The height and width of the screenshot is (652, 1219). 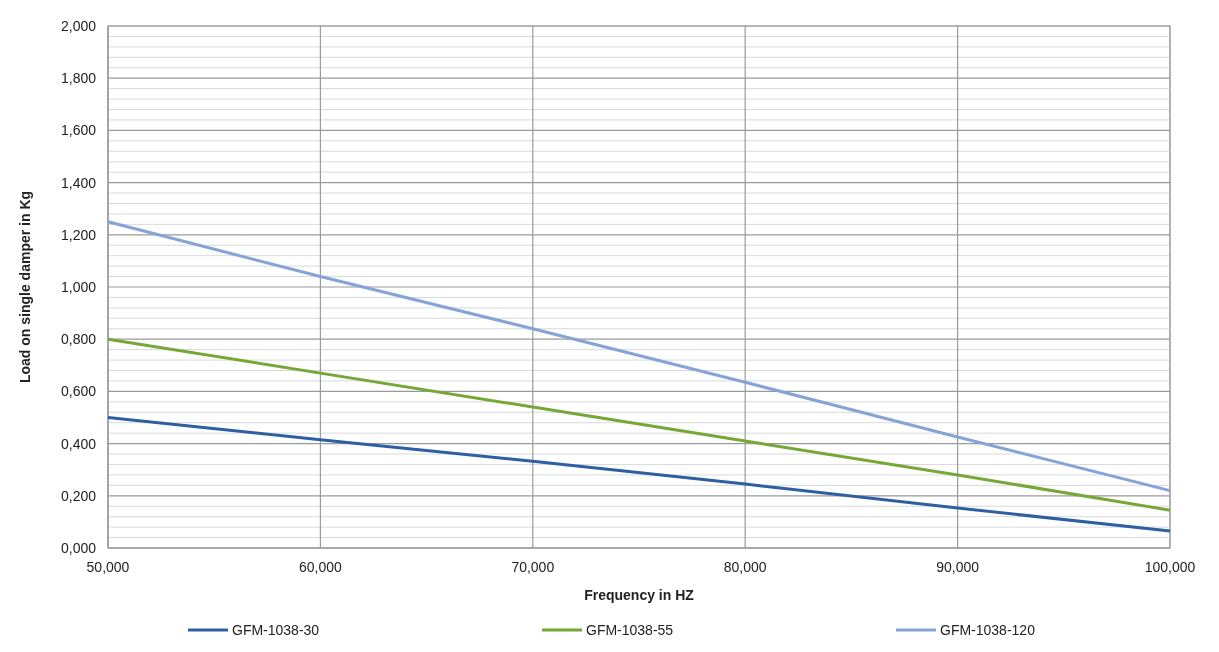 What do you see at coordinates (958, 567) in the screenshot?
I see `x-tick-label: 90,000` at bounding box center [958, 567].